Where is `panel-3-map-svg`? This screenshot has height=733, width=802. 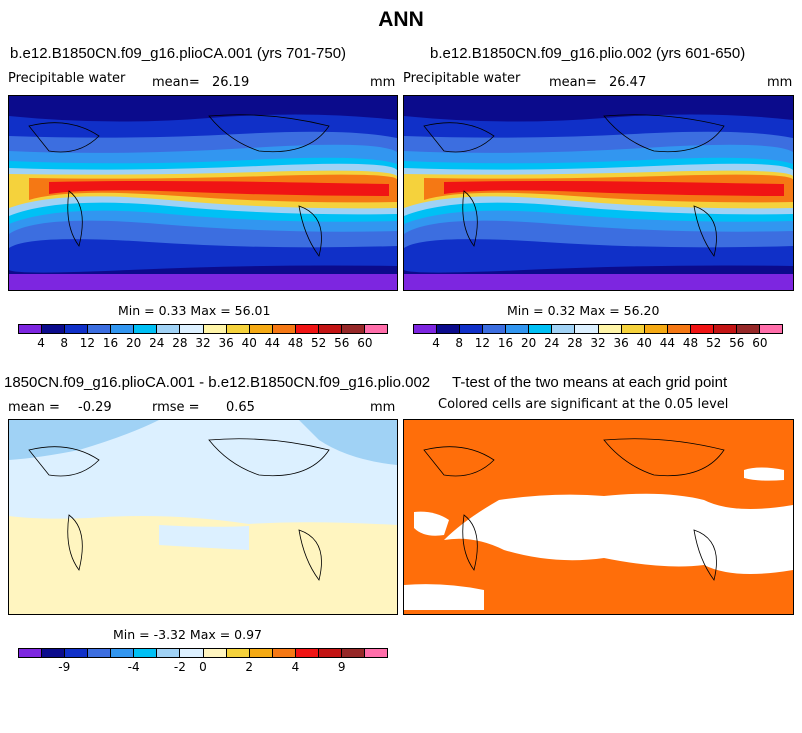 panel-3-map-svg is located at coordinates (203, 517).